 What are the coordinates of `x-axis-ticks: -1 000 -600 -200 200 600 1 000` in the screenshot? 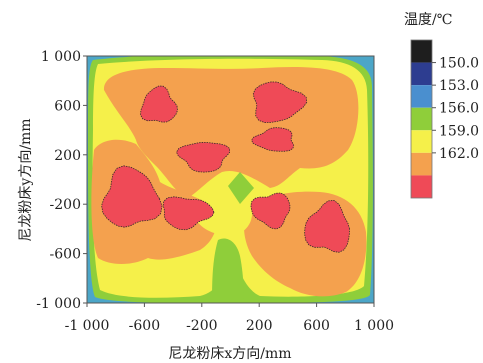 It's located at (229, 318).